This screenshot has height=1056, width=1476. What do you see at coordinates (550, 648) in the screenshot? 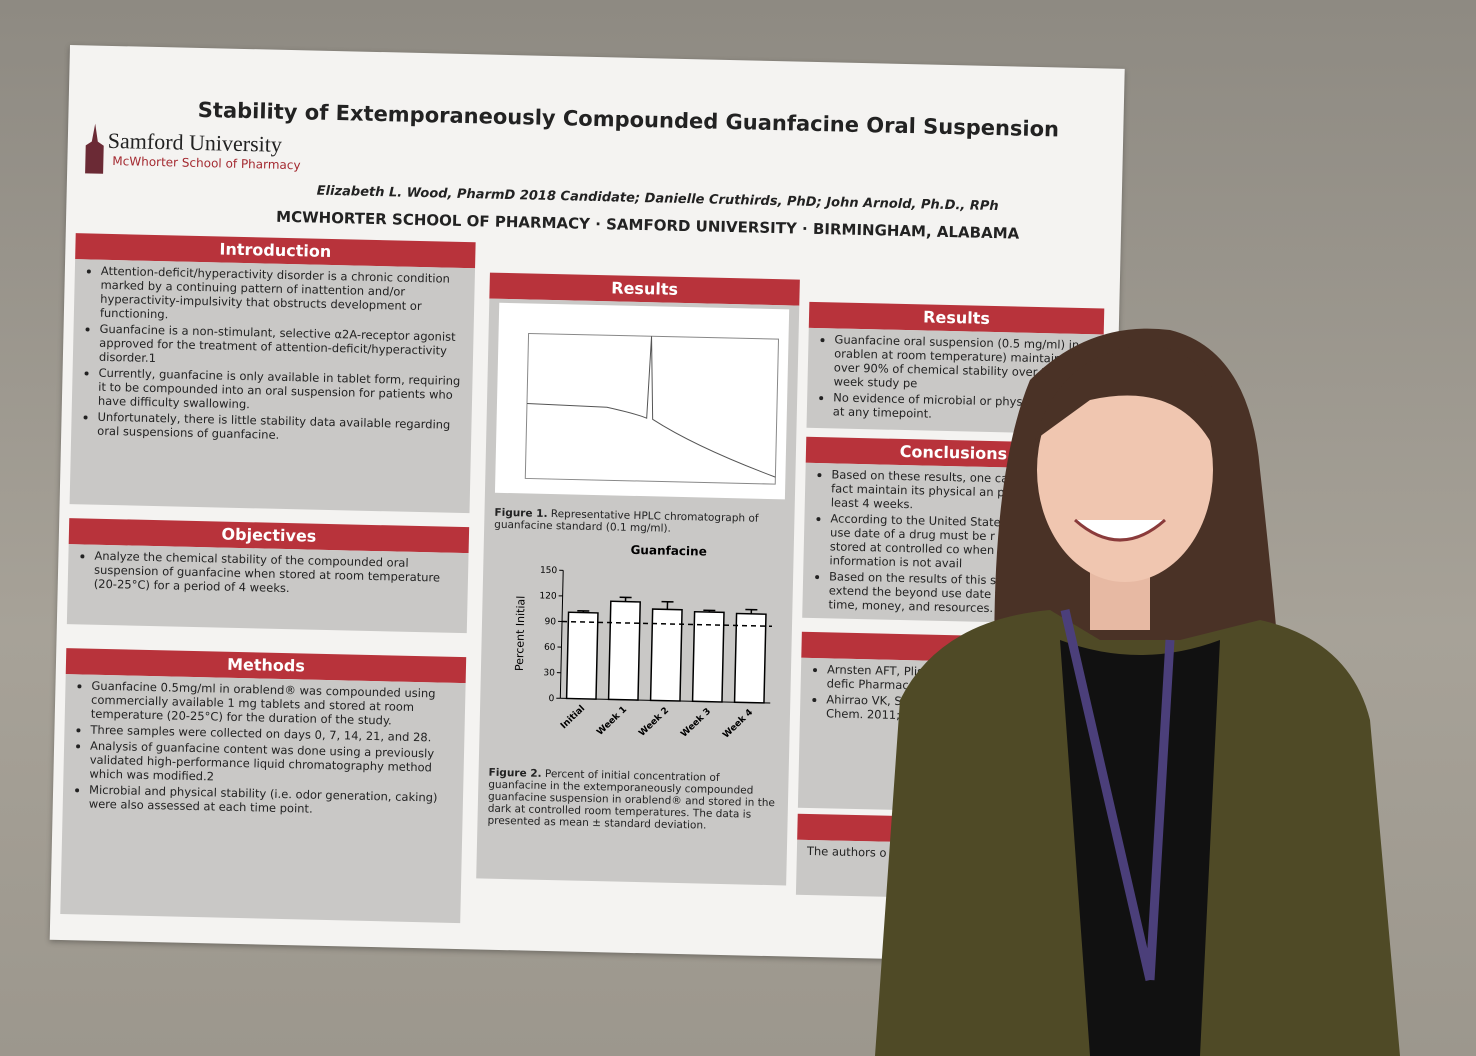
I see `y-tick-label: 60` at bounding box center [550, 648].